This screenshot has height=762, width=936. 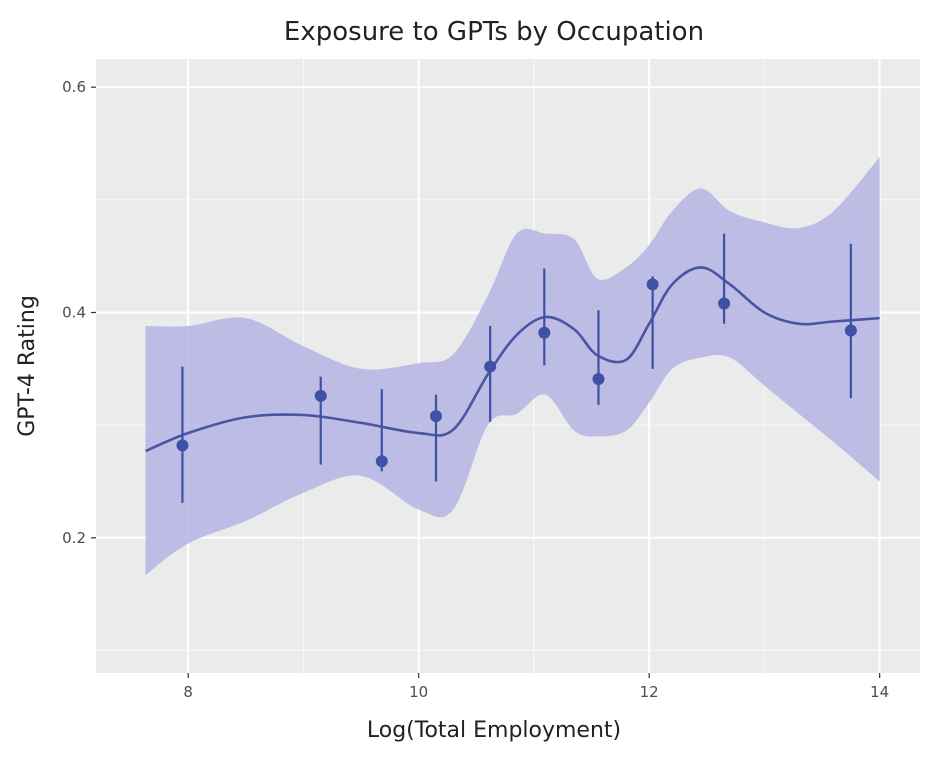 What do you see at coordinates (494, 32) in the screenshot?
I see `chart-title: Exposure to GPTs by Occupation` at bounding box center [494, 32].